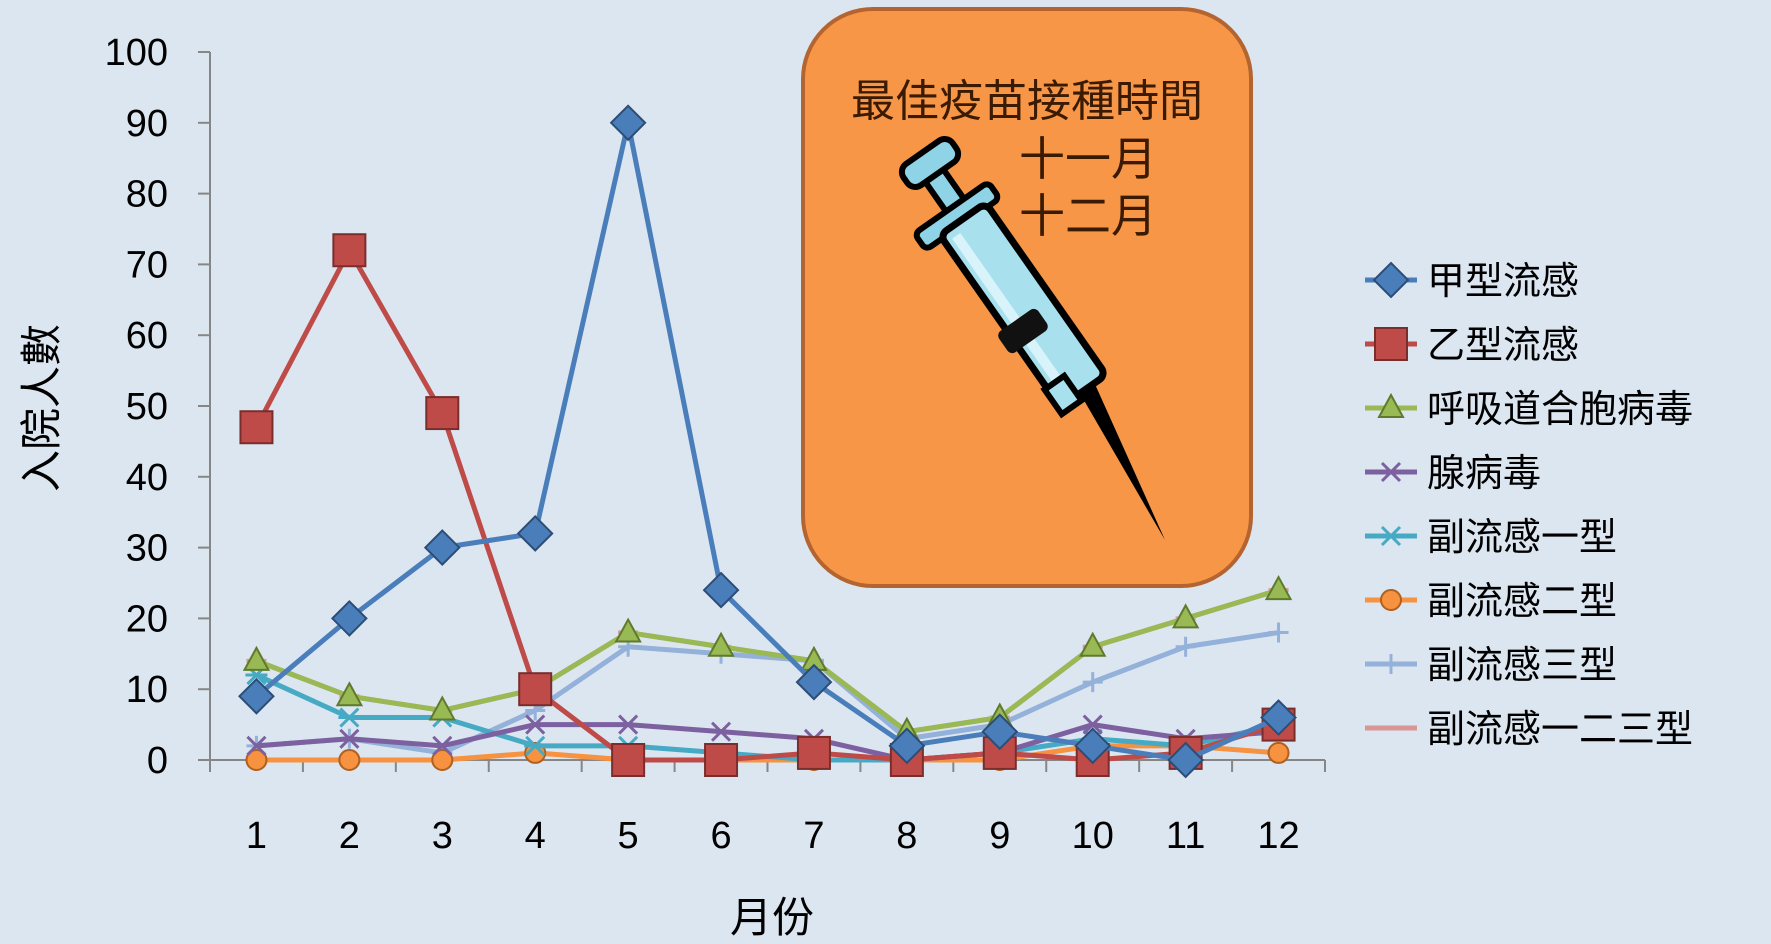  I want to click on callout-month-1: 十一月, so click(1088, 159).